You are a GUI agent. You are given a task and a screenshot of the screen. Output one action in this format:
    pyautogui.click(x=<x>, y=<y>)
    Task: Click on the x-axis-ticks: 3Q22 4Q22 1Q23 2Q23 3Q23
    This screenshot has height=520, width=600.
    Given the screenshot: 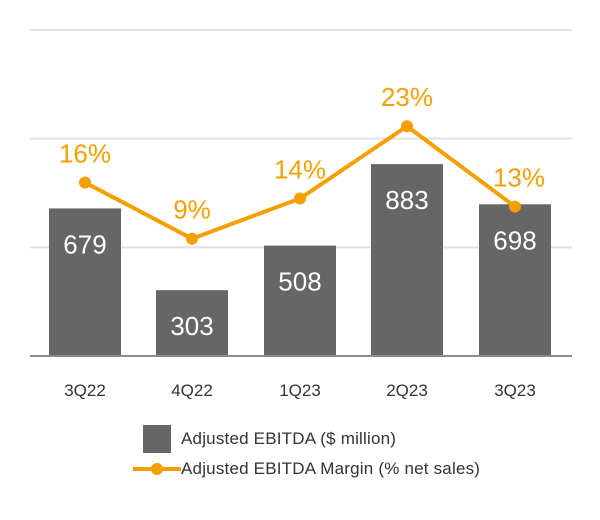 What is the action you would take?
    pyautogui.click(x=300, y=390)
    